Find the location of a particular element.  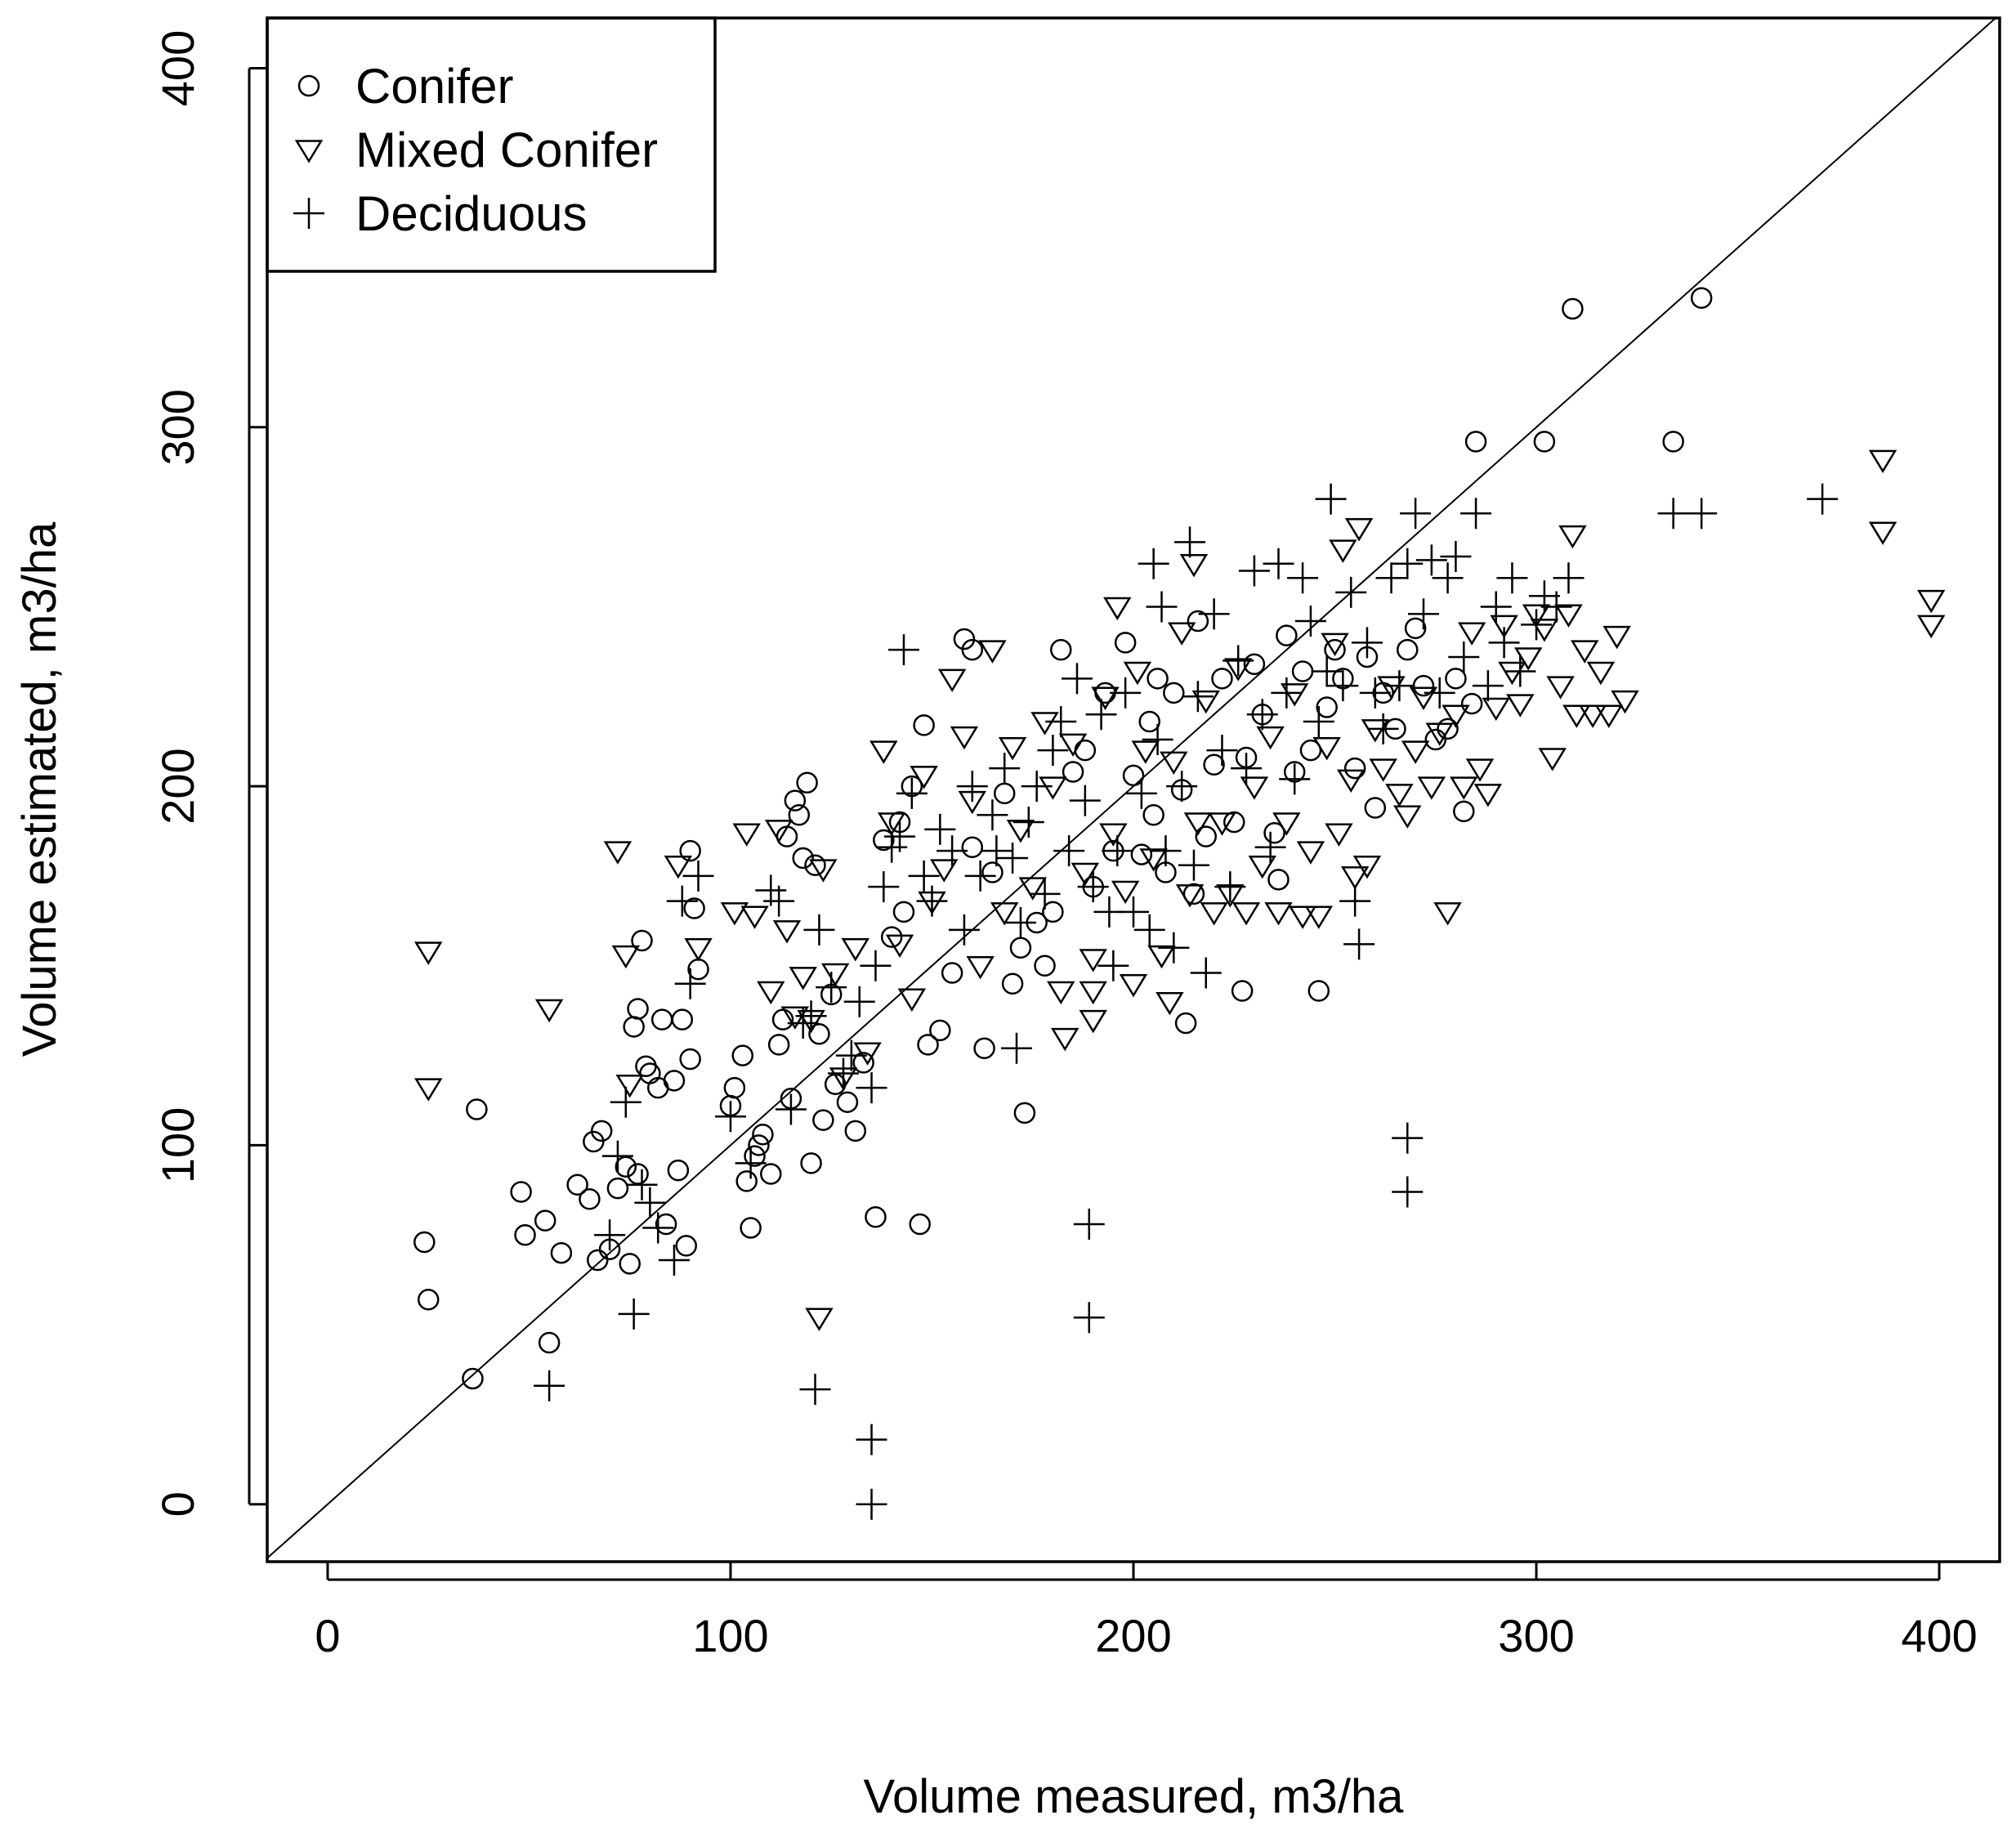

x-tick-label: 200 is located at coordinates (1133, 1635).